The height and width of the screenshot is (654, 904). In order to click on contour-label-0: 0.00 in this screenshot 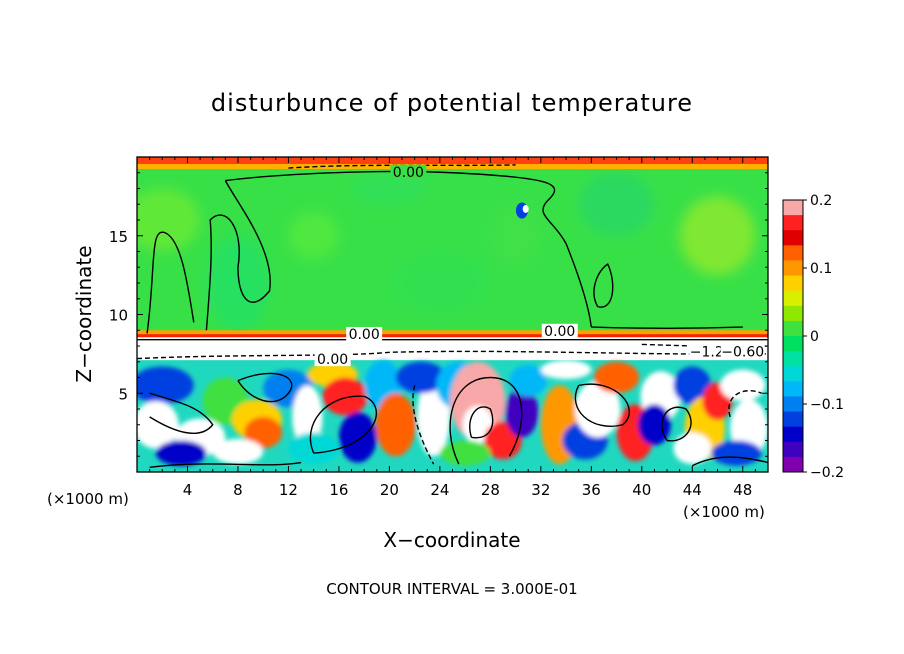, I will do `click(408, 173)`.